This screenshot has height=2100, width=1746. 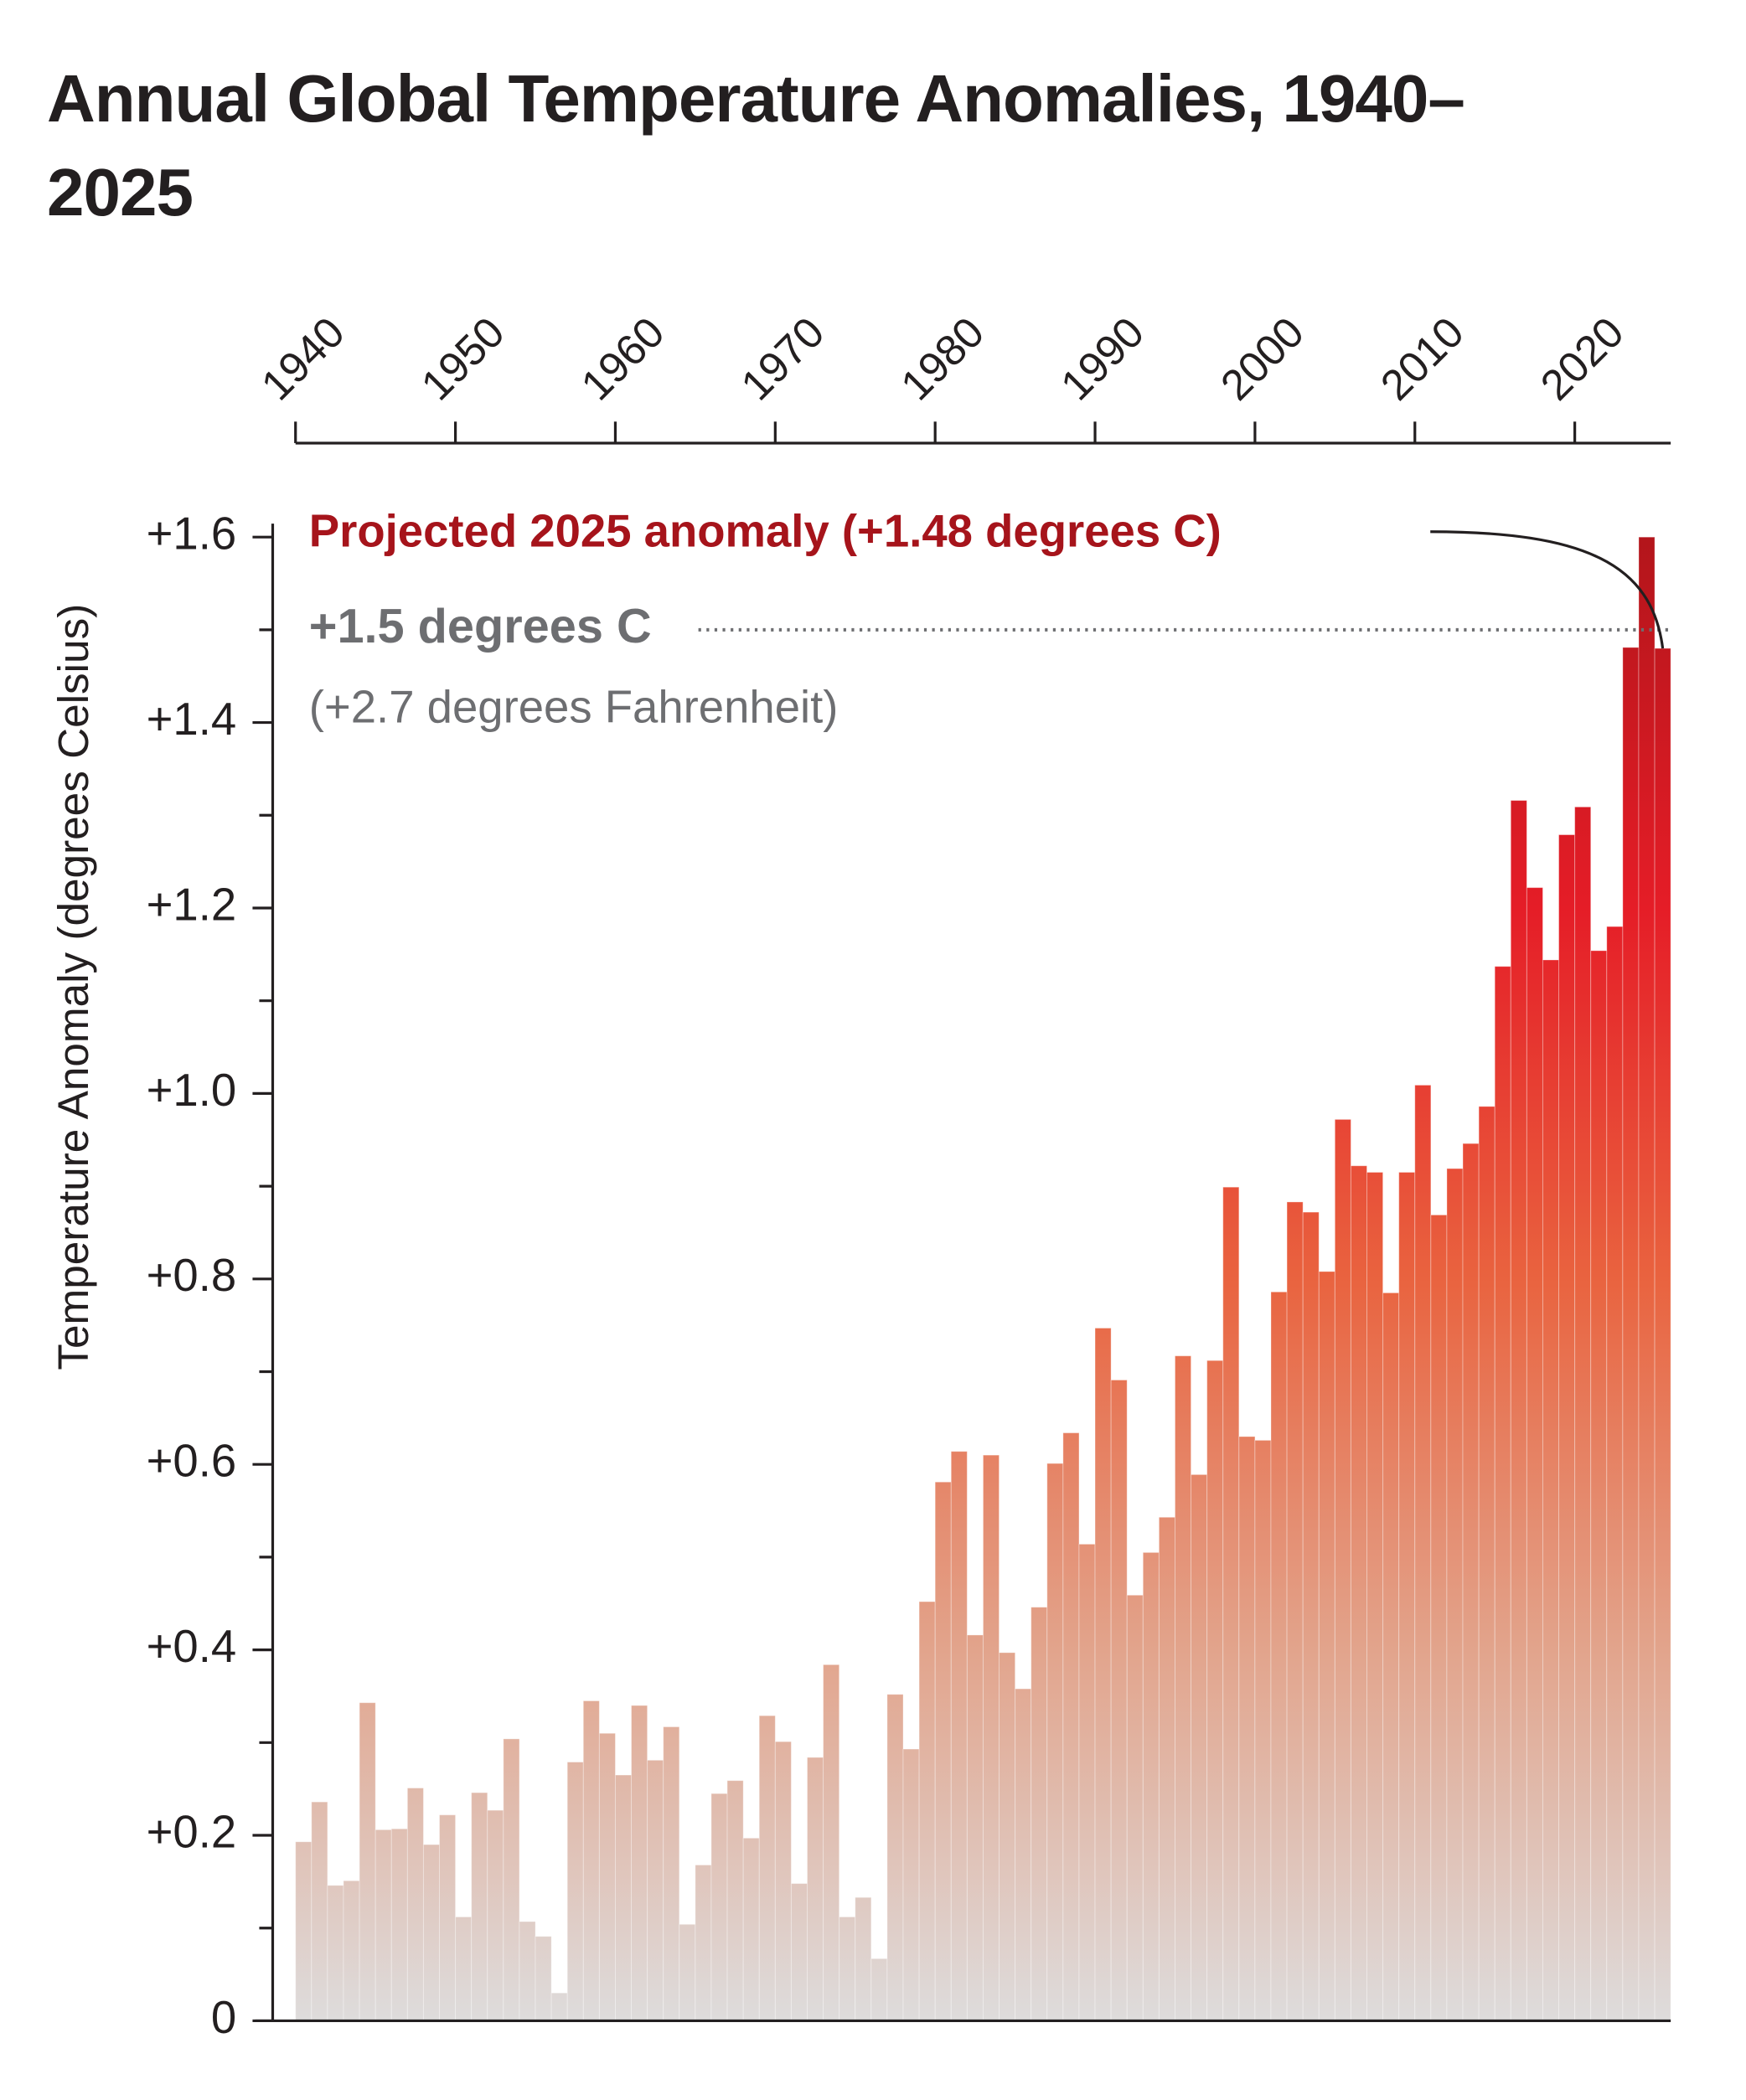 I want to click on x-tick-label: 1970, so click(x=783, y=359).